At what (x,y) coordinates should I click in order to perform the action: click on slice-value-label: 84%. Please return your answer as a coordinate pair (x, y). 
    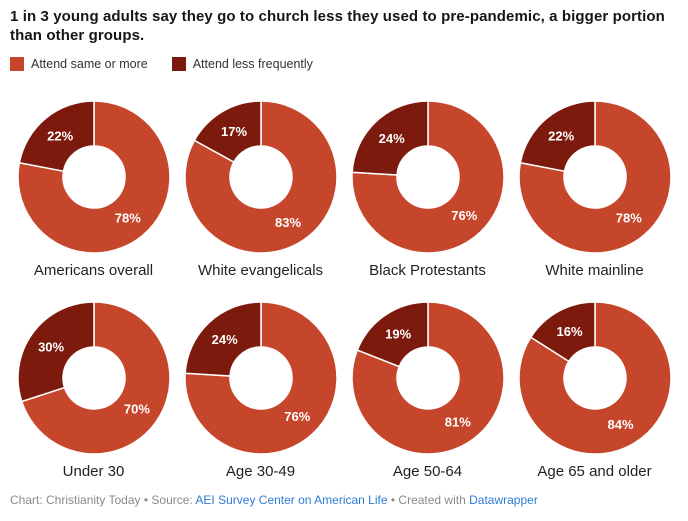
    Looking at the image, I should click on (620, 424).